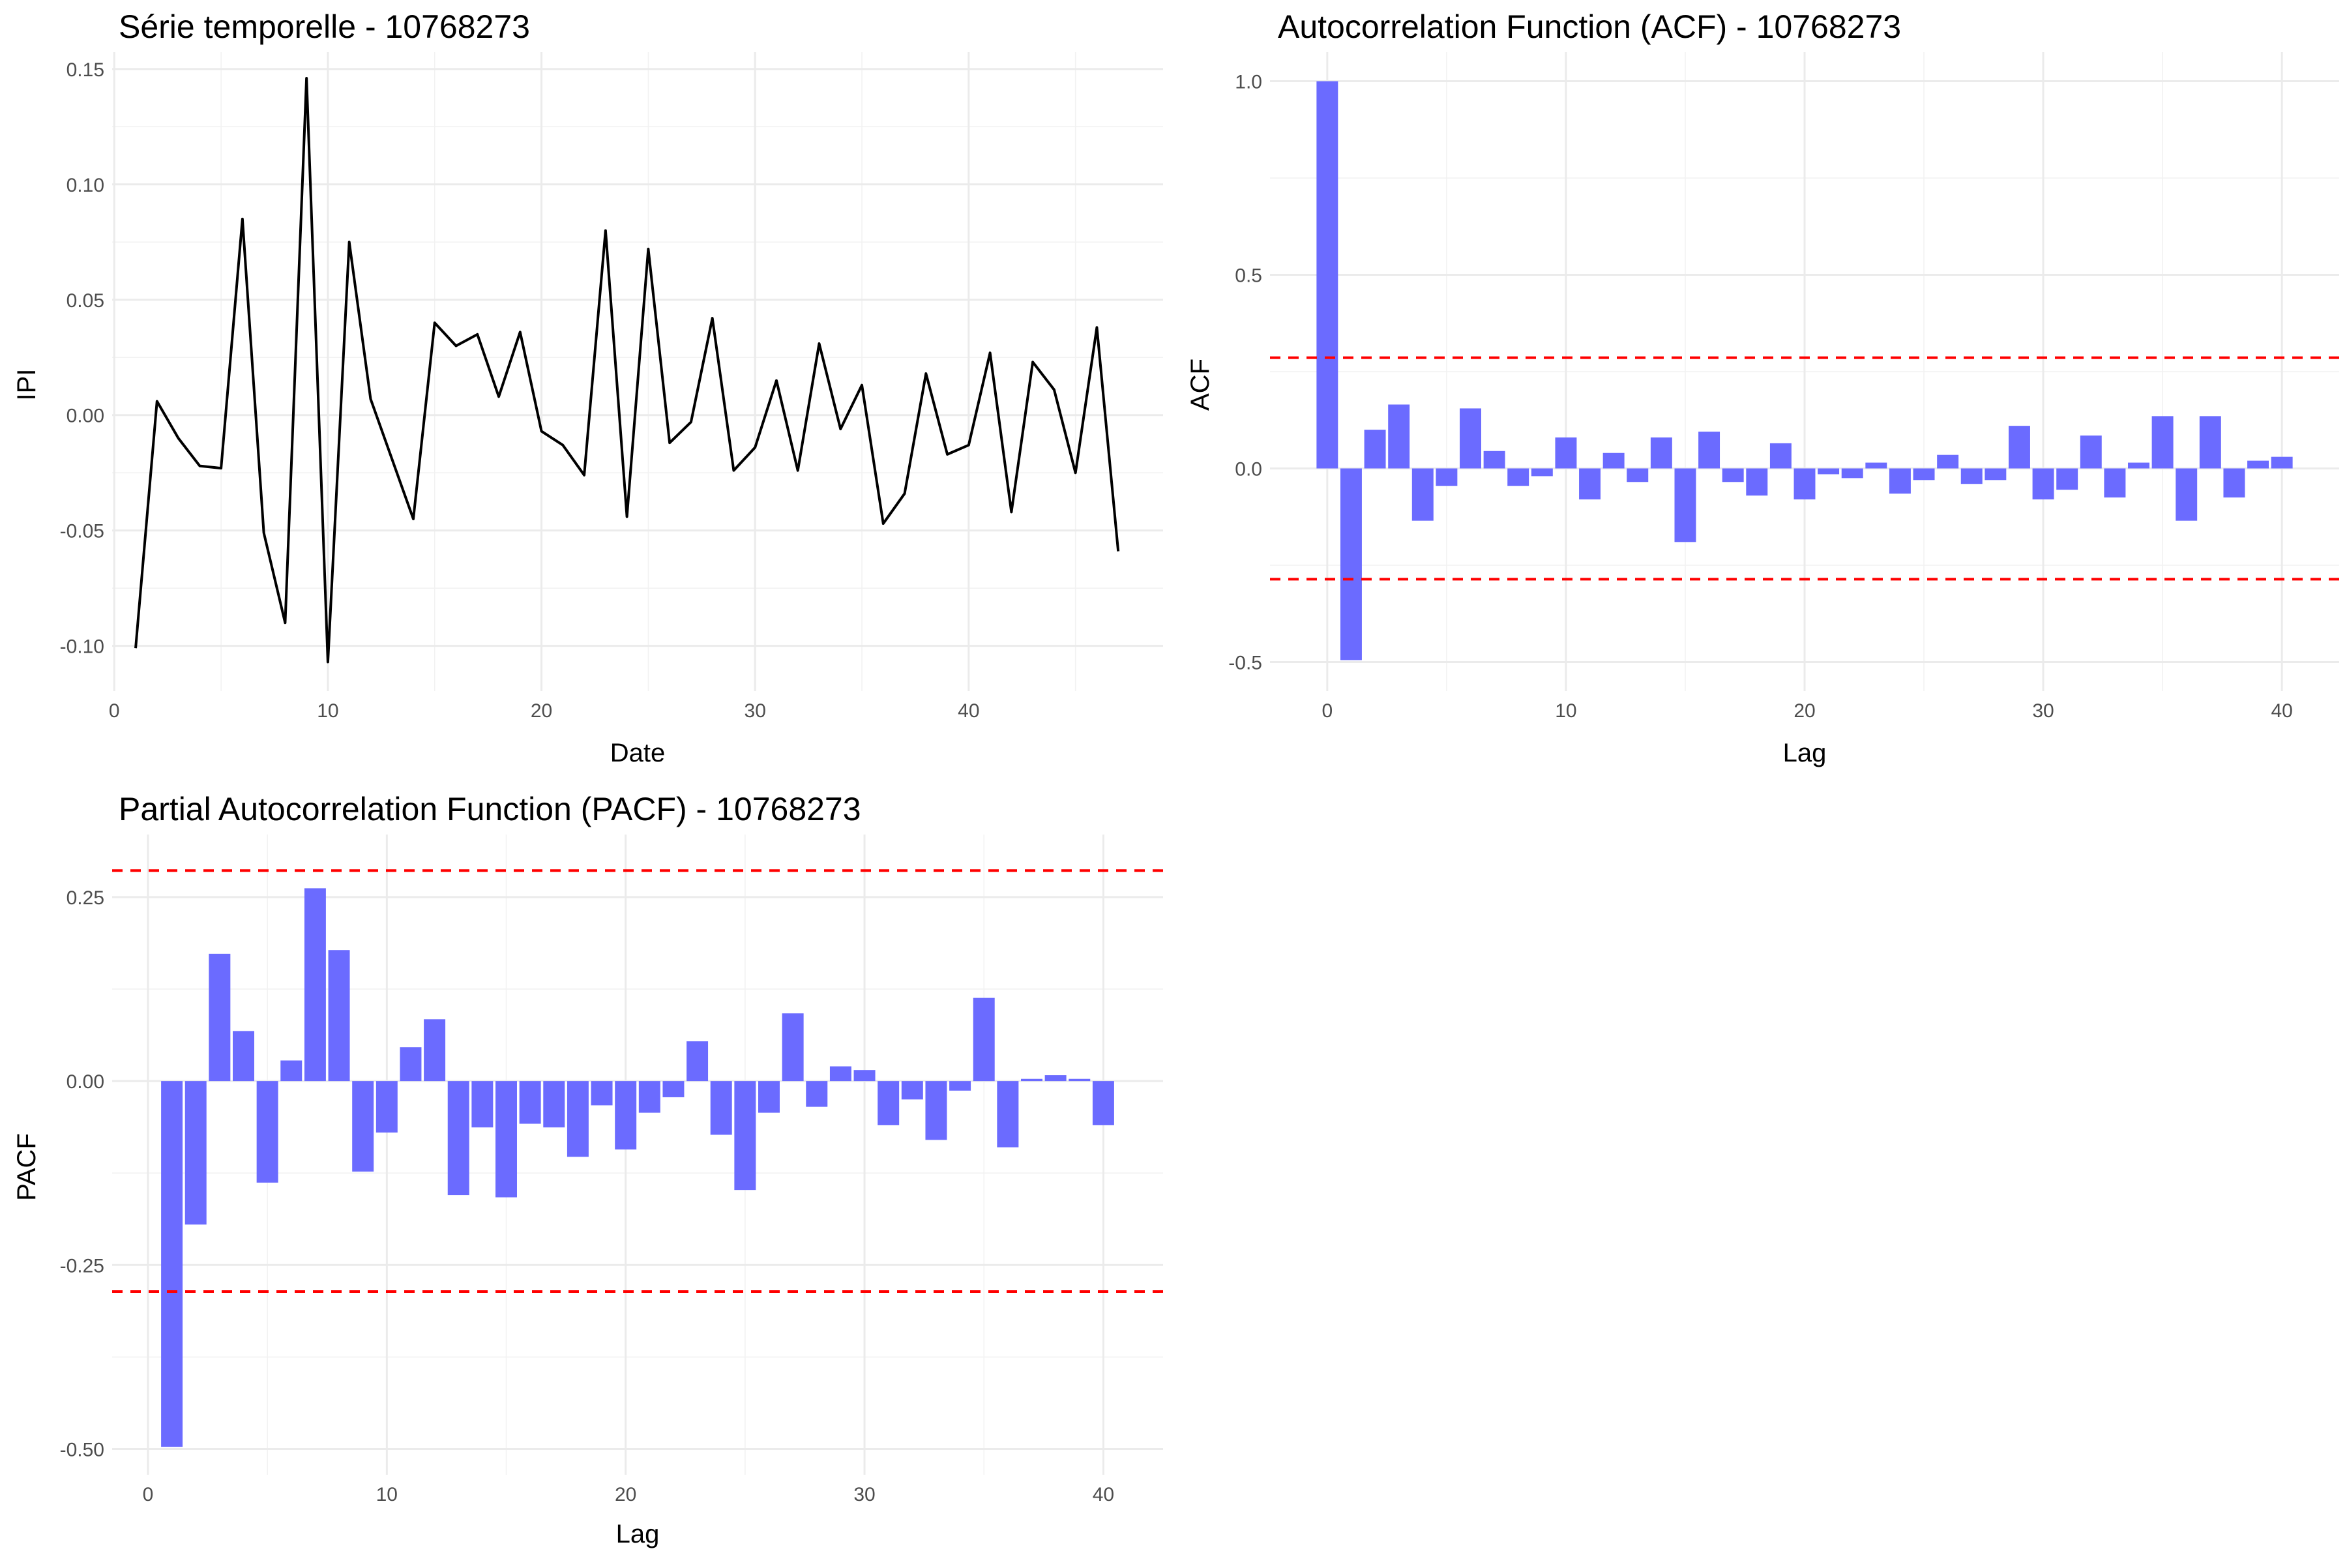 This screenshot has width=2347, height=1568. Describe the element at coordinates (1565, 711) in the screenshot. I see `acf-x-tick-label: 10` at that location.